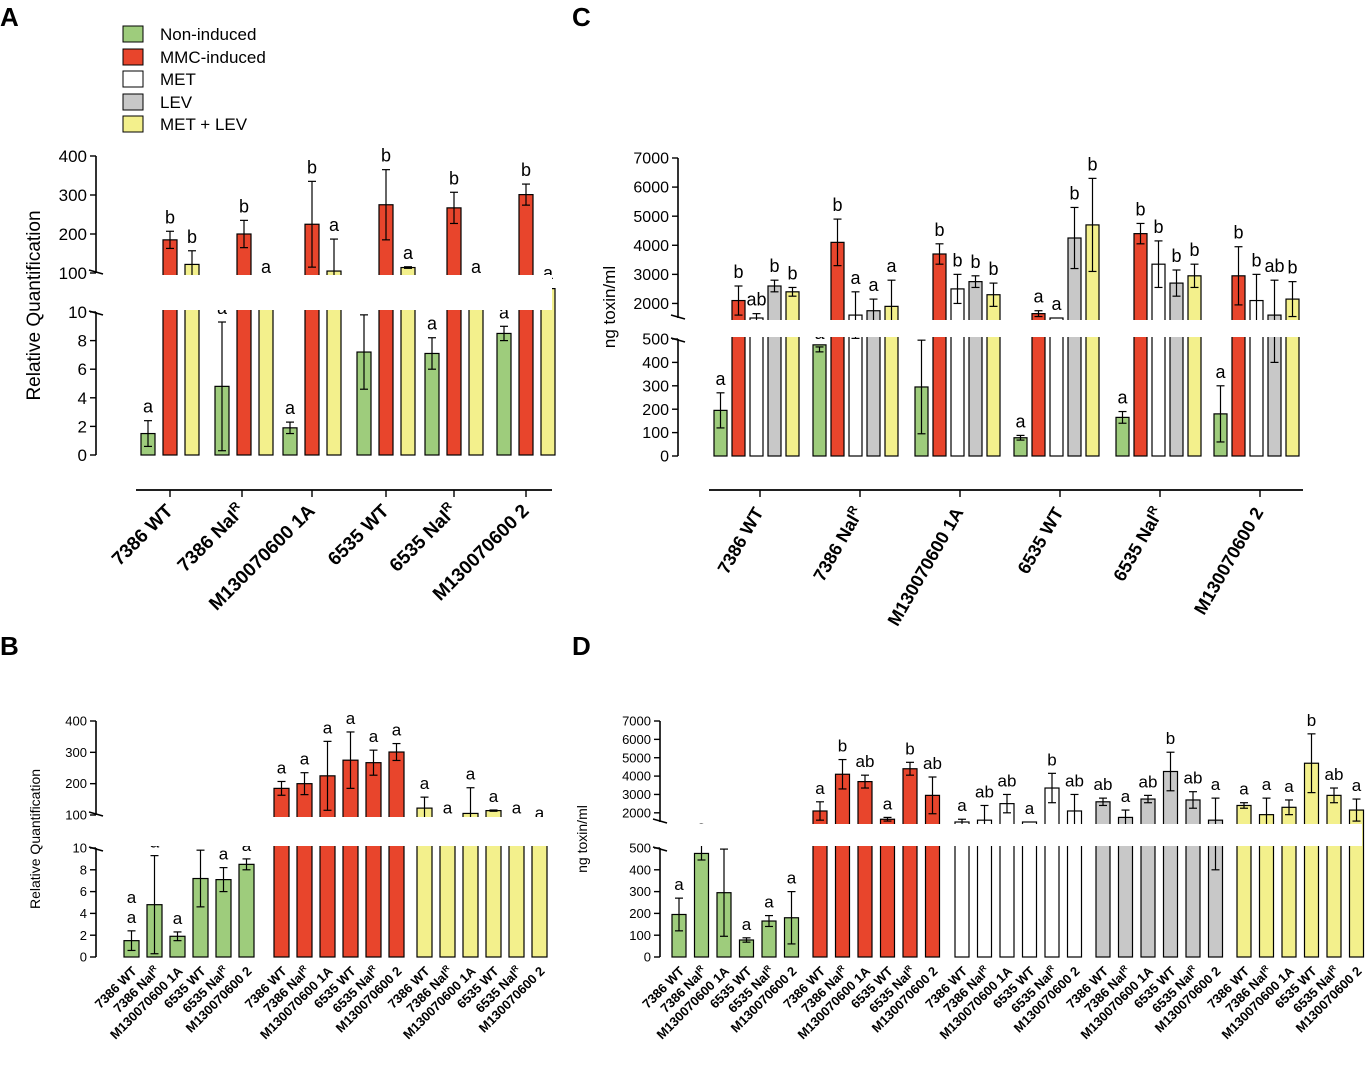 Image resolution: width=1365 pixels, height=1090 pixels. What do you see at coordinates (581, 17) in the screenshot?
I see `panel-label-c: C` at bounding box center [581, 17].